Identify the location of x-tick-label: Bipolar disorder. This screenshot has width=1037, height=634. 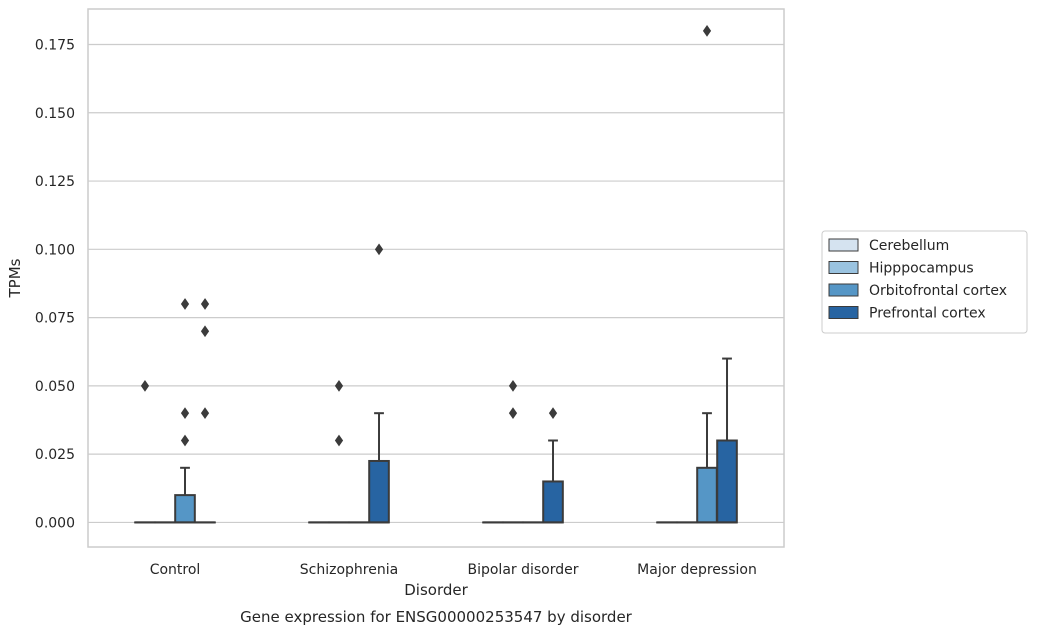
(522, 570).